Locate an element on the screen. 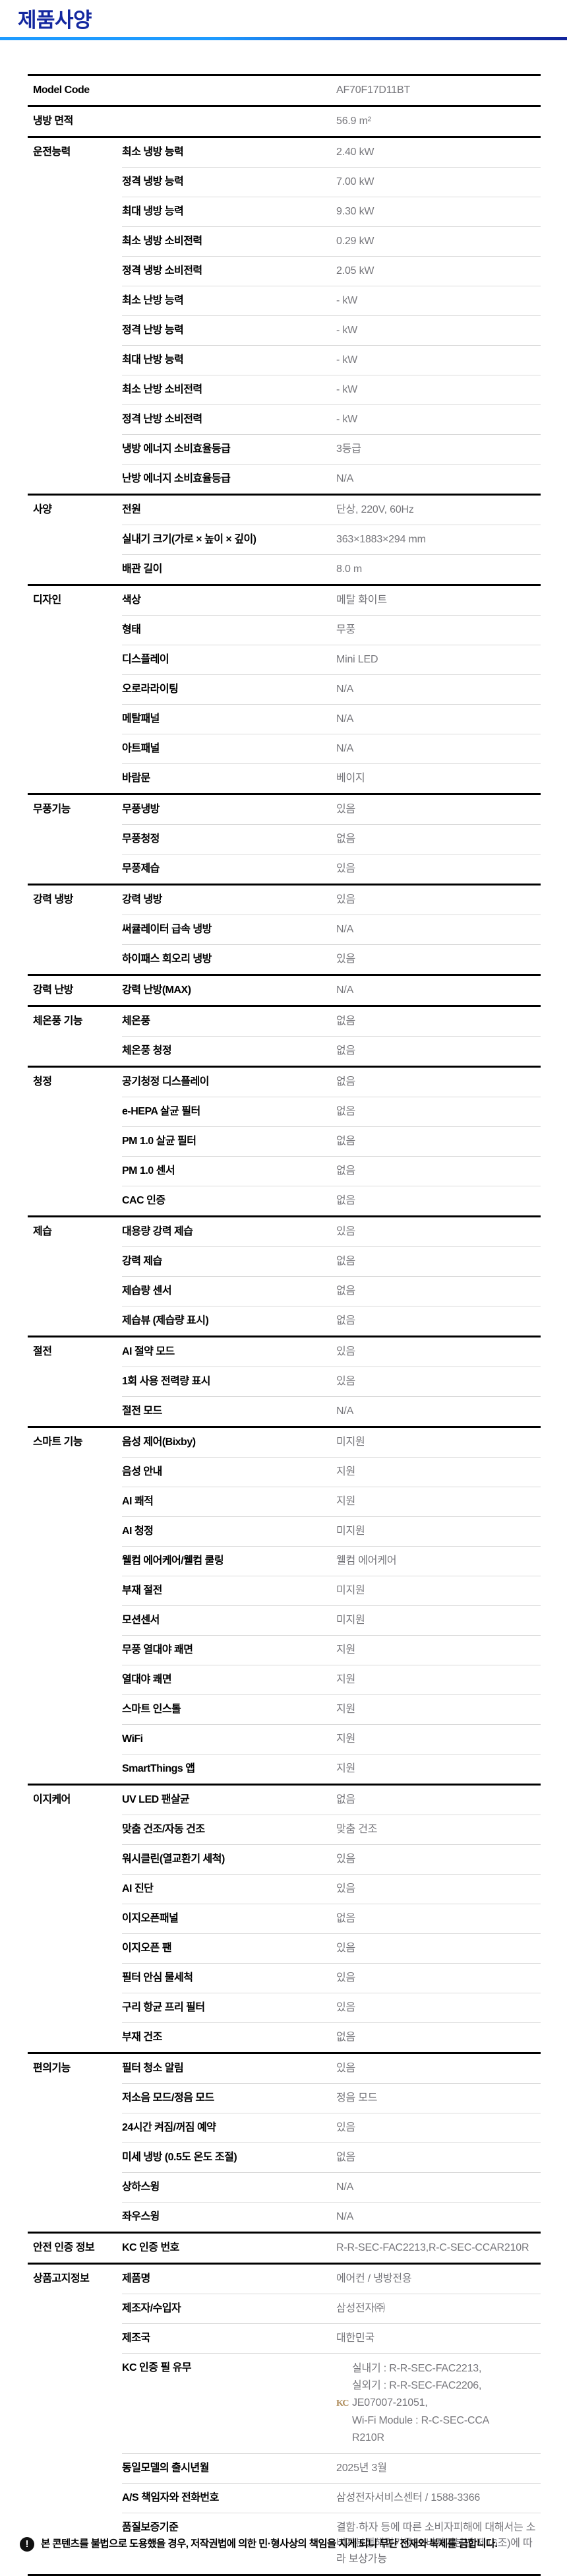 The height and width of the screenshot is (2576, 567). spec-label: AI 청정 is located at coordinates (138, 1531).